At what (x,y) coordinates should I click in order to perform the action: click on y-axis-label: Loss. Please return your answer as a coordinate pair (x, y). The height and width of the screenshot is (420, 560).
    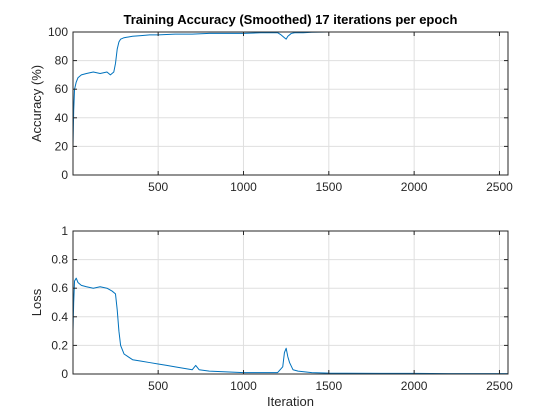
    Looking at the image, I should click on (36, 302).